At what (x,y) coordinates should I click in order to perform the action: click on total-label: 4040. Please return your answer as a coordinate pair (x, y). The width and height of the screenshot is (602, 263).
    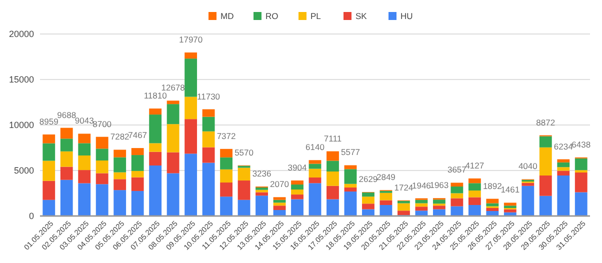
    Looking at the image, I should click on (528, 166).